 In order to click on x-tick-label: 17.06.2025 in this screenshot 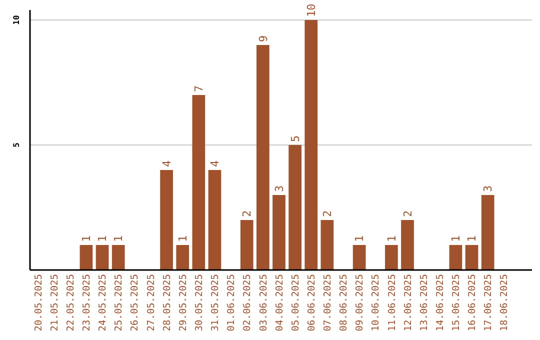, I will do `click(488, 303)`.